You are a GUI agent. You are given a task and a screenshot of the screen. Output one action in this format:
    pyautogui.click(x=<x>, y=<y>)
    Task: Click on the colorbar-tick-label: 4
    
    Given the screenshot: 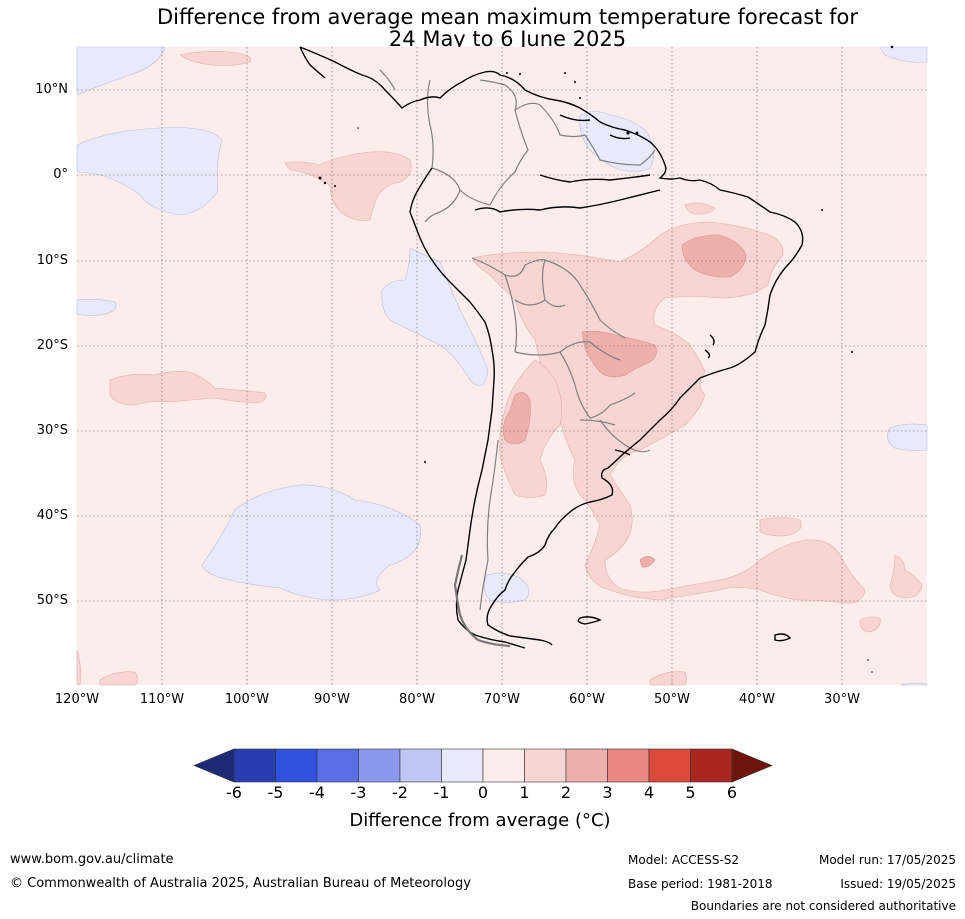 What is the action you would take?
    pyautogui.click(x=649, y=792)
    